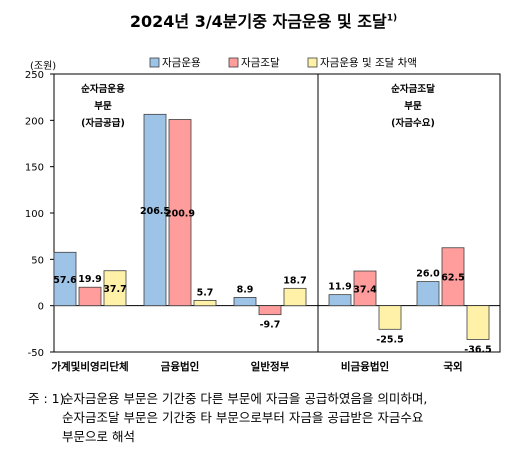 The image size is (527, 462). I want to click on panel-right-annotation: 순자금조달, so click(413, 89).